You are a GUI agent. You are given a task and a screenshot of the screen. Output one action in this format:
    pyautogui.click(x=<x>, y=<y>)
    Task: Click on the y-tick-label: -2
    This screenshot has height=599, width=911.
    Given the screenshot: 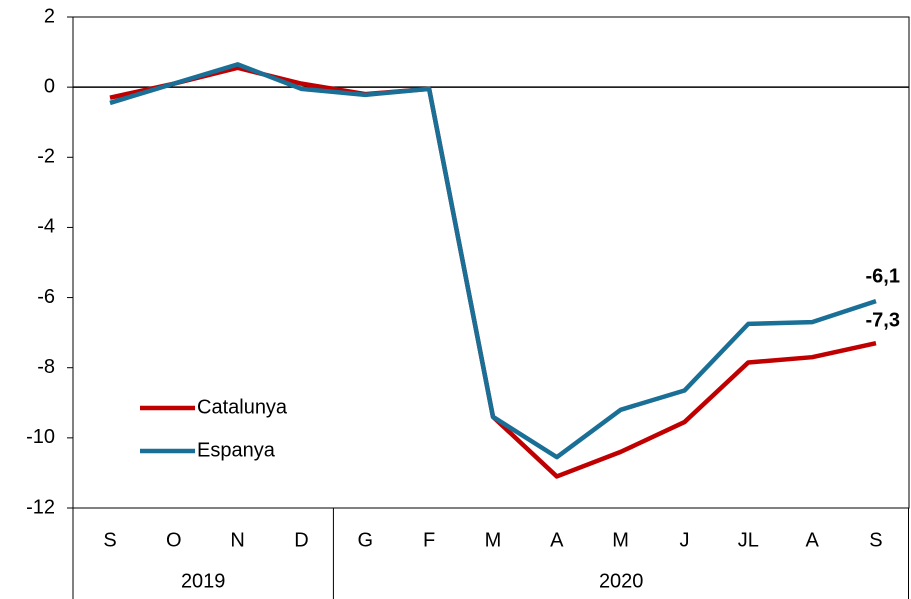 What is the action you would take?
    pyautogui.click(x=46, y=157)
    